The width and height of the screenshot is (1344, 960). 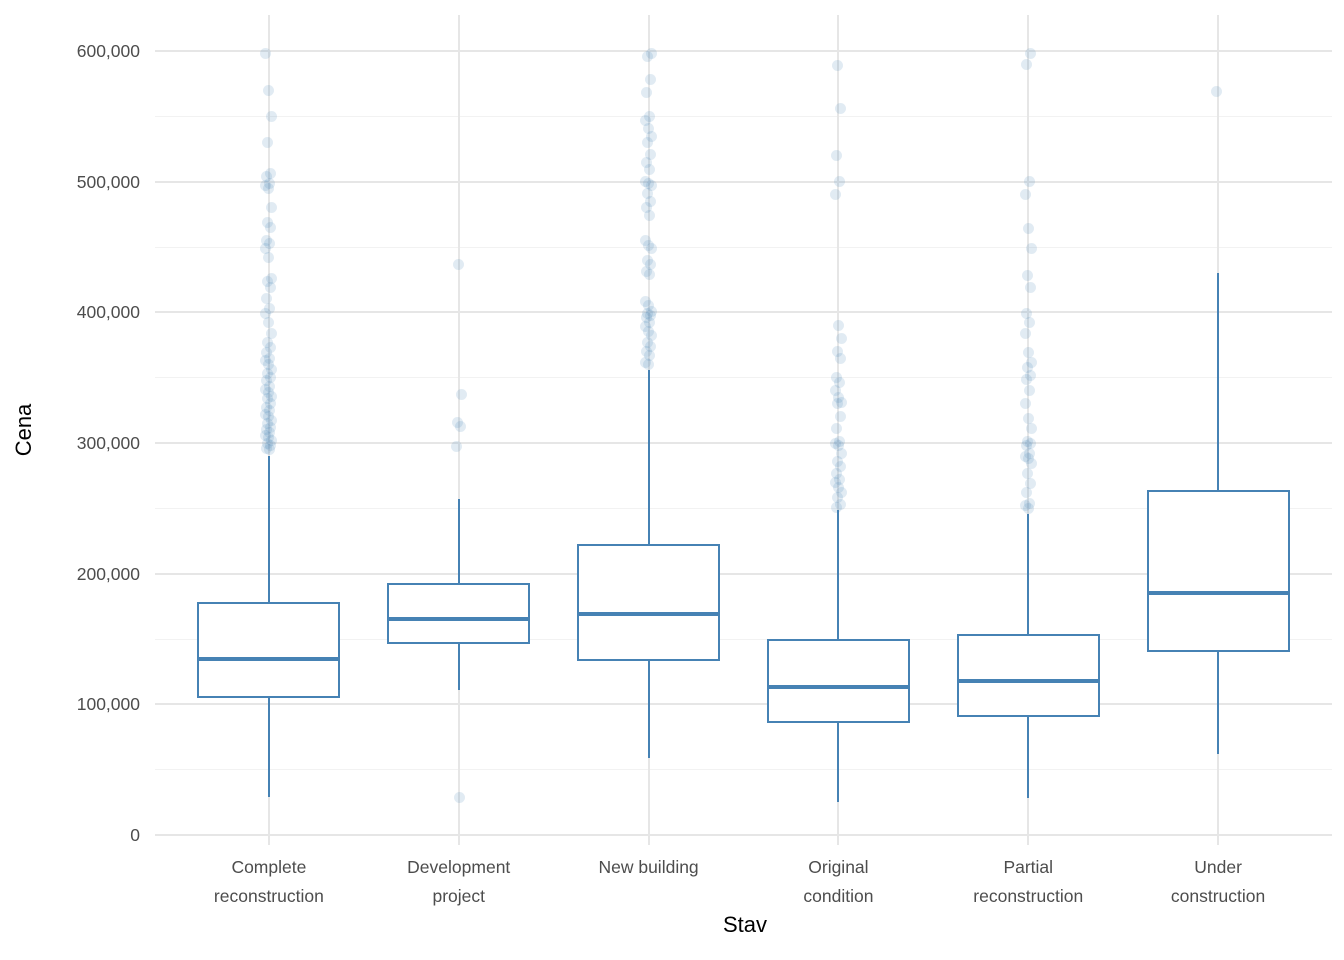 I want to click on x-tick-label: Partial reconstruction, so click(x=1028, y=882).